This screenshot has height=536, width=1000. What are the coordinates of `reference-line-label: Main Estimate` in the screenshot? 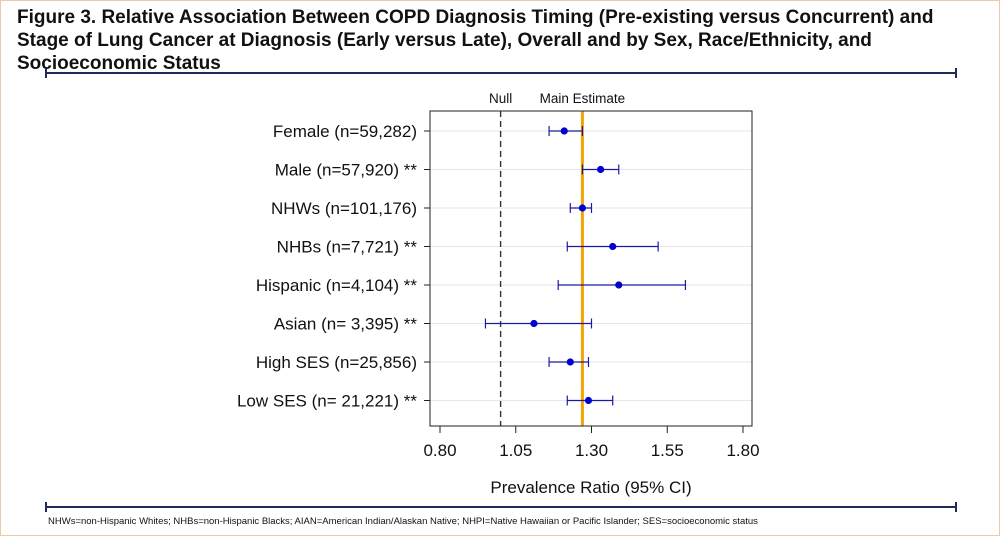 It's located at (583, 98).